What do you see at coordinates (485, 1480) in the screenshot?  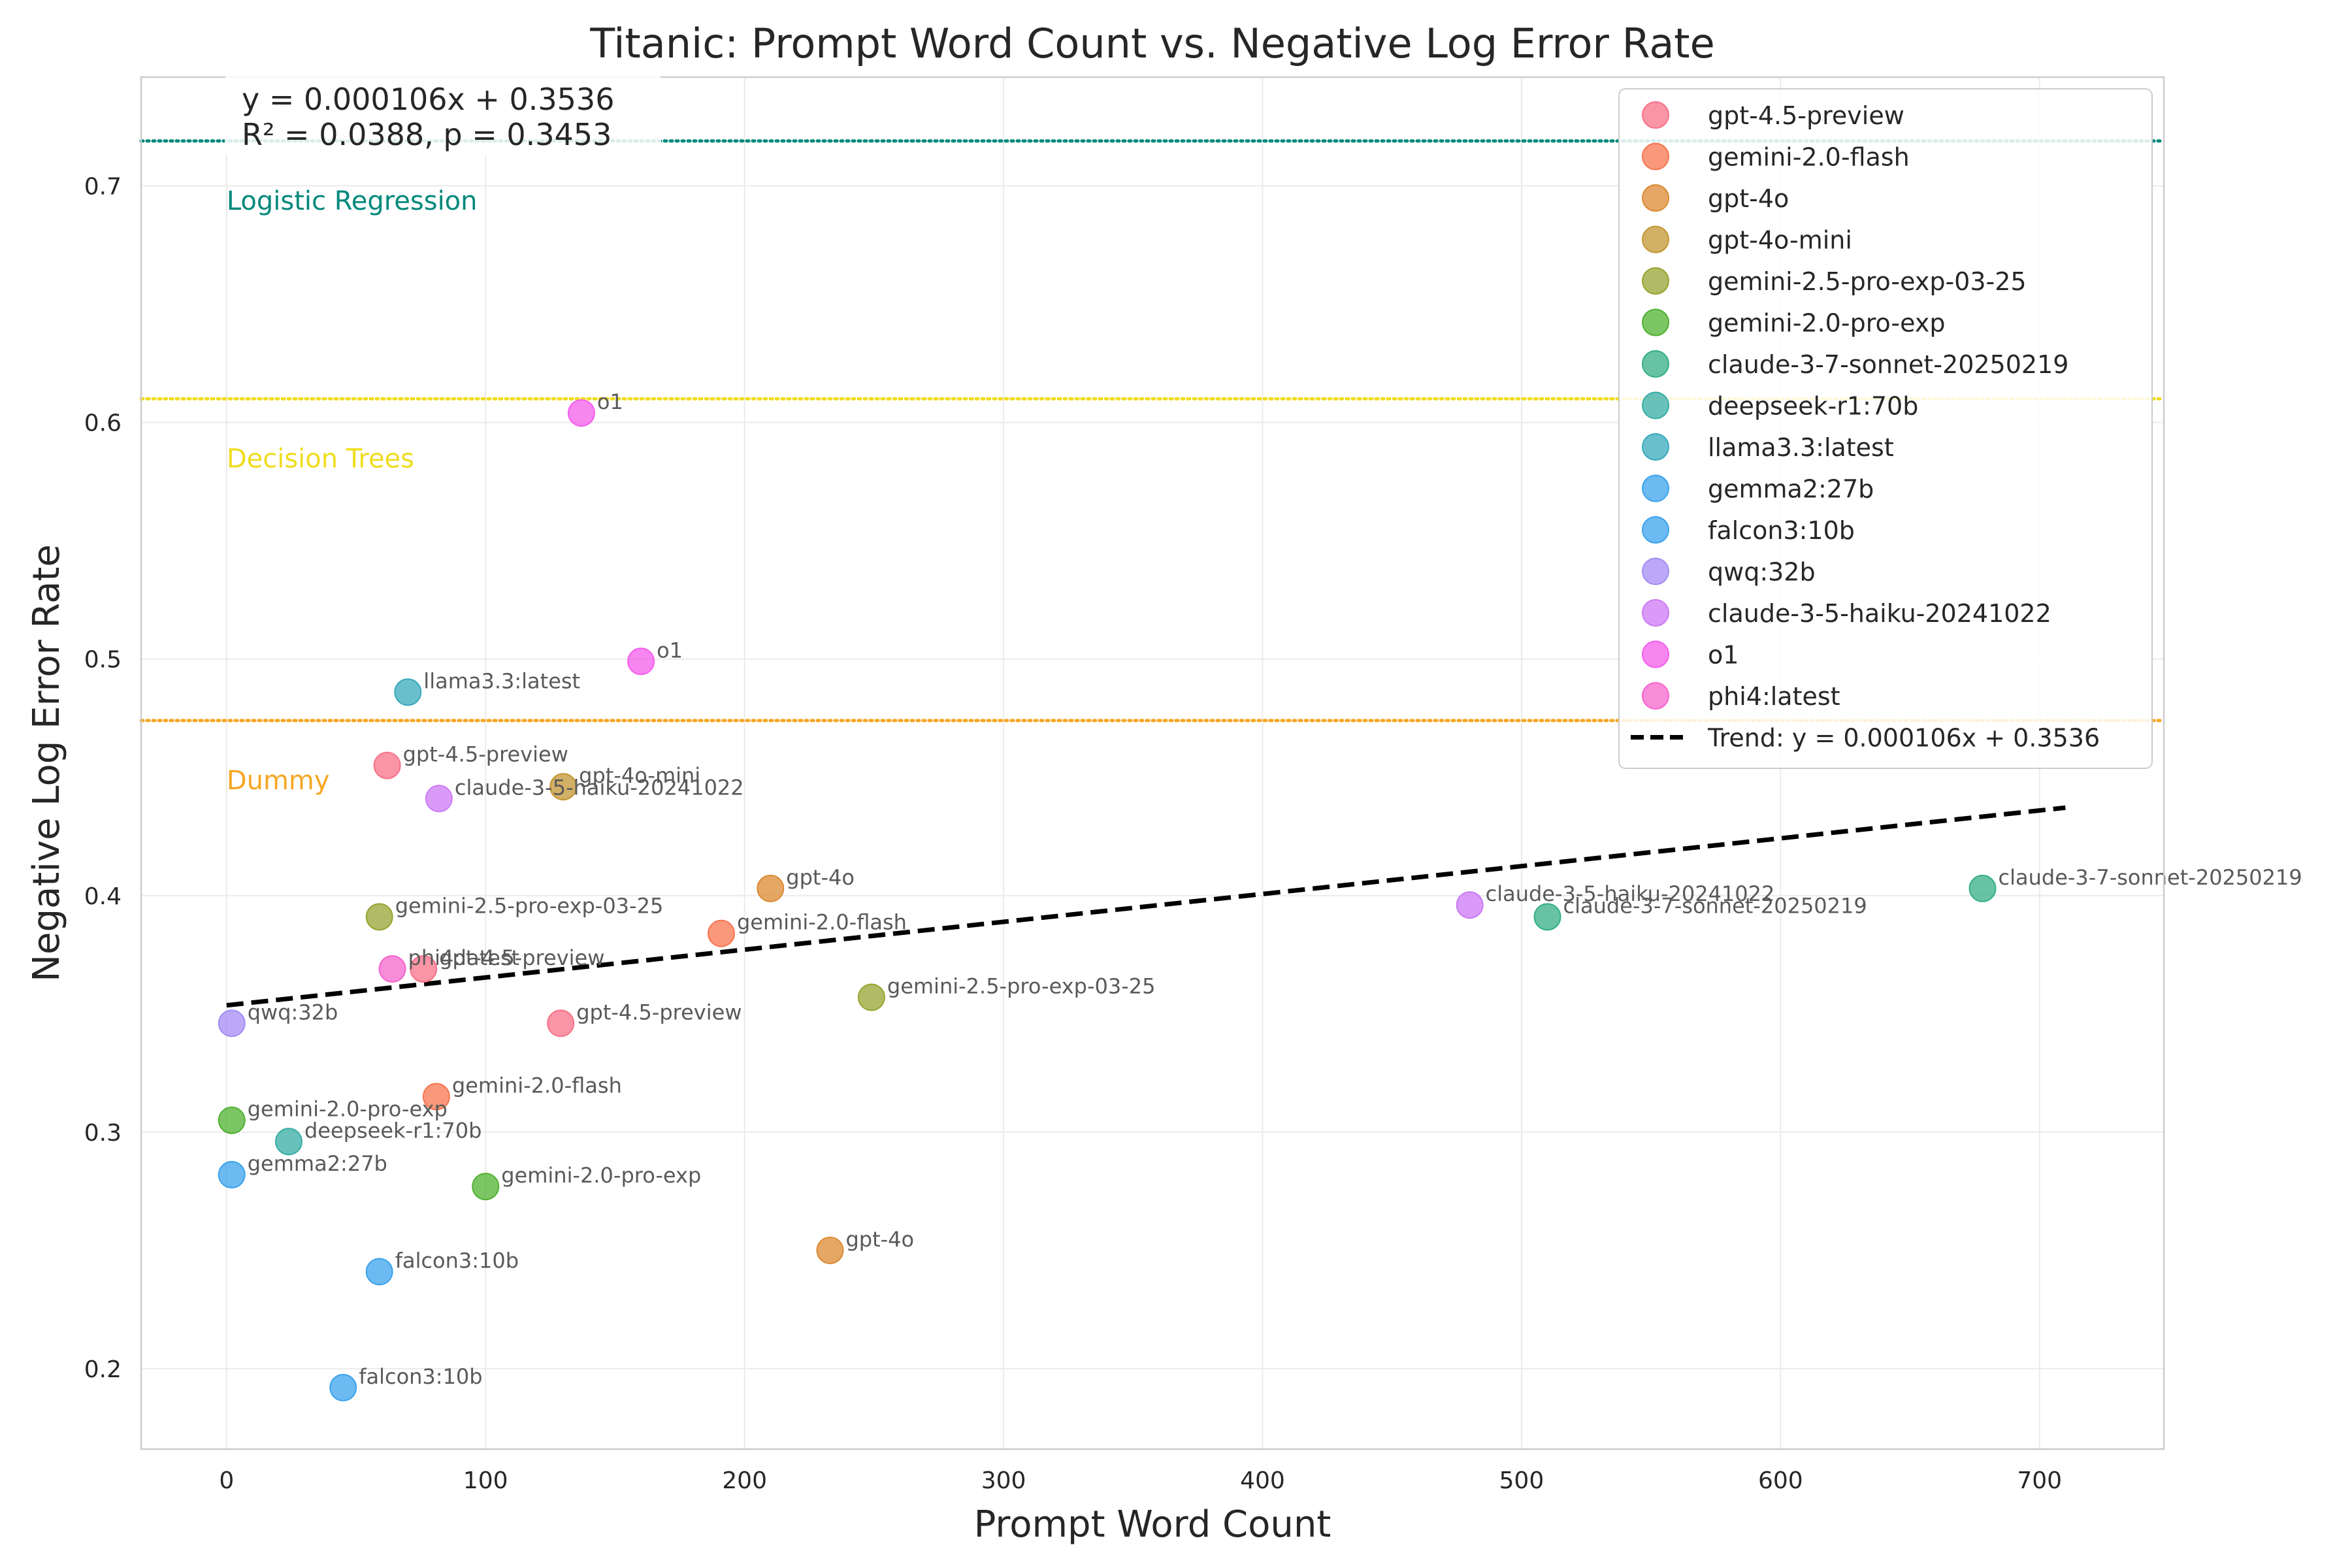 I see `x-tick-label: 100` at bounding box center [485, 1480].